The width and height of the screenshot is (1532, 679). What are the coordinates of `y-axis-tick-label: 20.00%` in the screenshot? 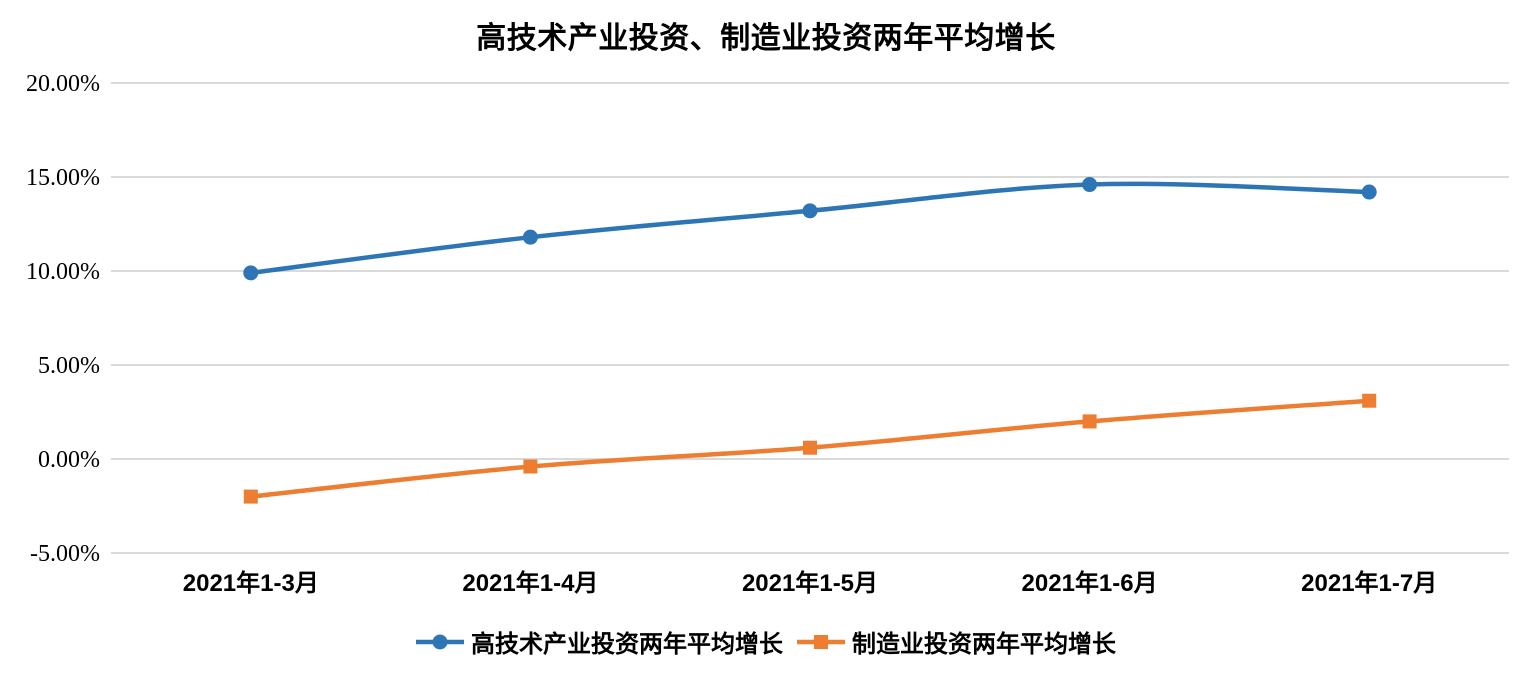 It's located at (63, 84).